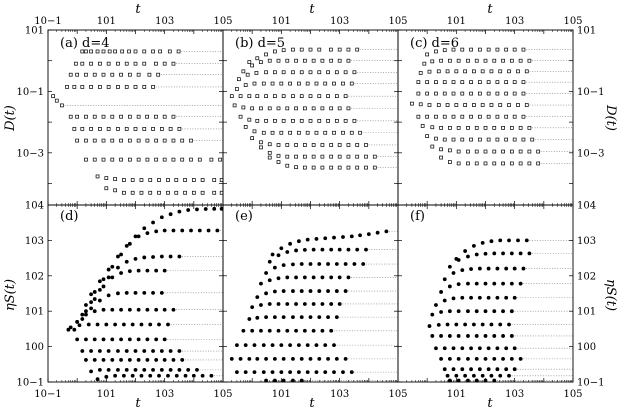 This screenshot has height=412, width=623. I want to click on top-y-axis-title: D(t), so click(10, 118).